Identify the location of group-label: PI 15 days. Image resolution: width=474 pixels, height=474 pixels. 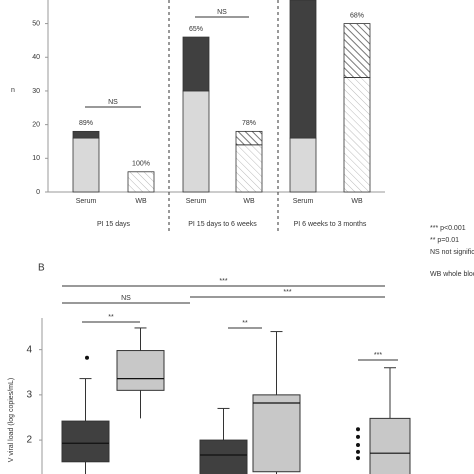
(114, 224).